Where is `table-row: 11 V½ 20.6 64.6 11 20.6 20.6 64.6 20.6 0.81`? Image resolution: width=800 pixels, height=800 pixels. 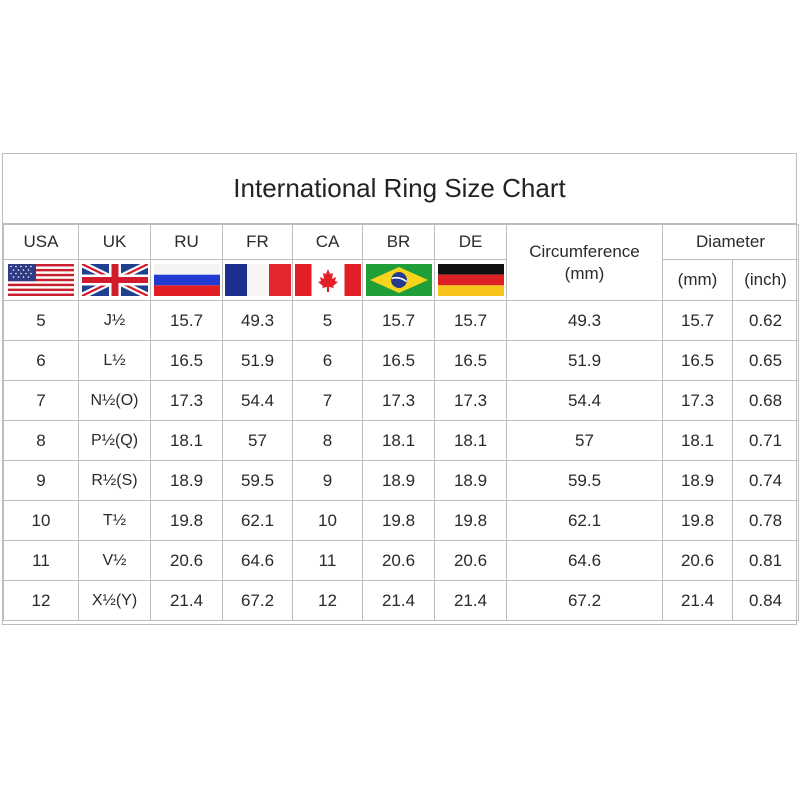
table-row: 11 V½ 20.6 64.6 11 20.6 20.6 64.6 20.6 0.81 is located at coordinates (401, 560).